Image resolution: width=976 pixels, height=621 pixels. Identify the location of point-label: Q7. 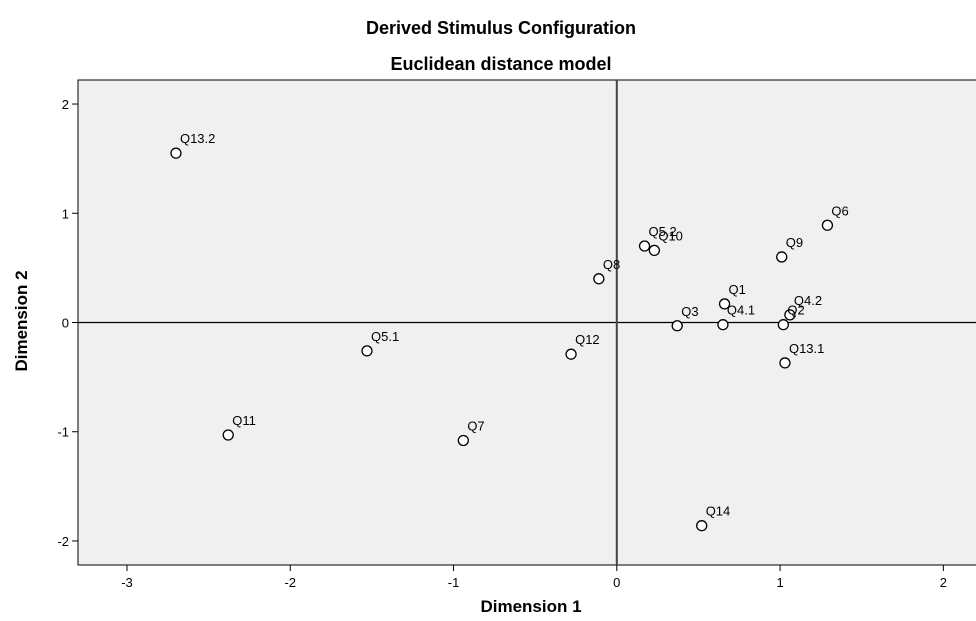
(475, 425).